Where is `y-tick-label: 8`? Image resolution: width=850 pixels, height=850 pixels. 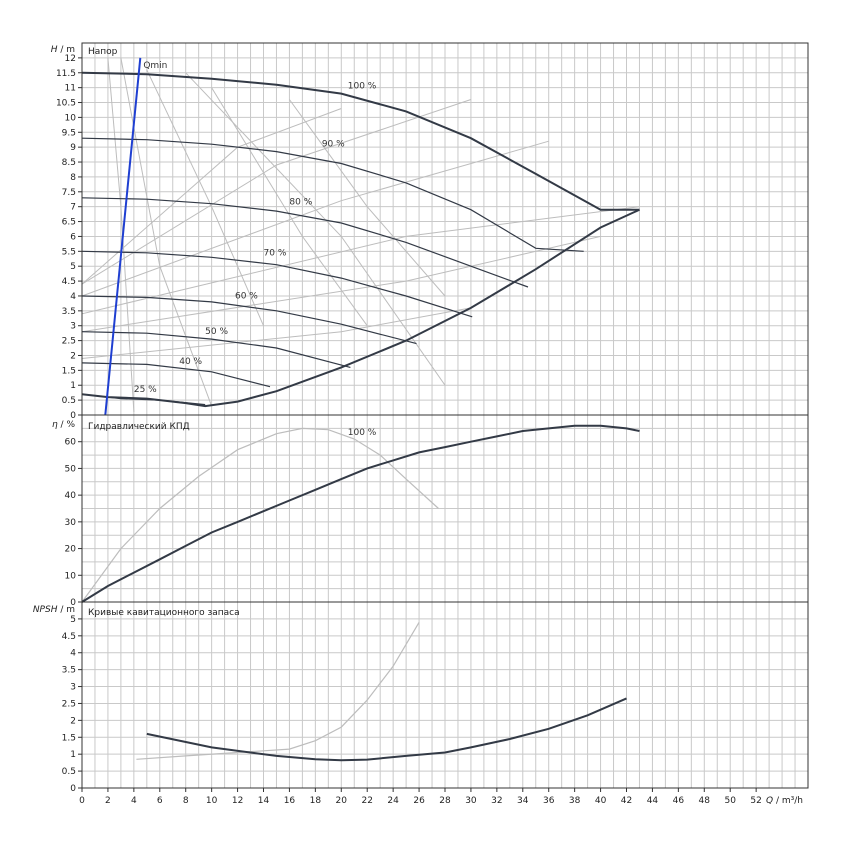 y-tick-label: 8 is located at coordinates (73, 178).